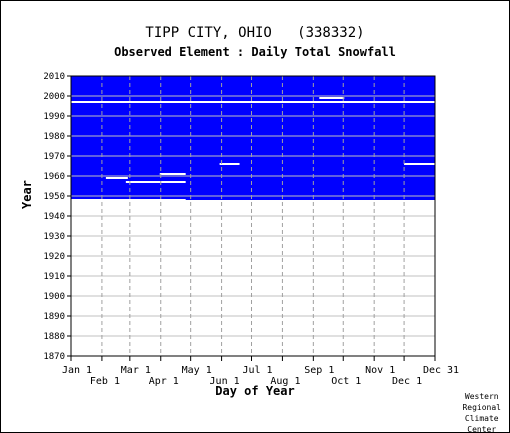  What do you see at coordinates (197, 370) in the screenshot?
I see `x-tick-label: May 1` at bounding box center [197, 370].